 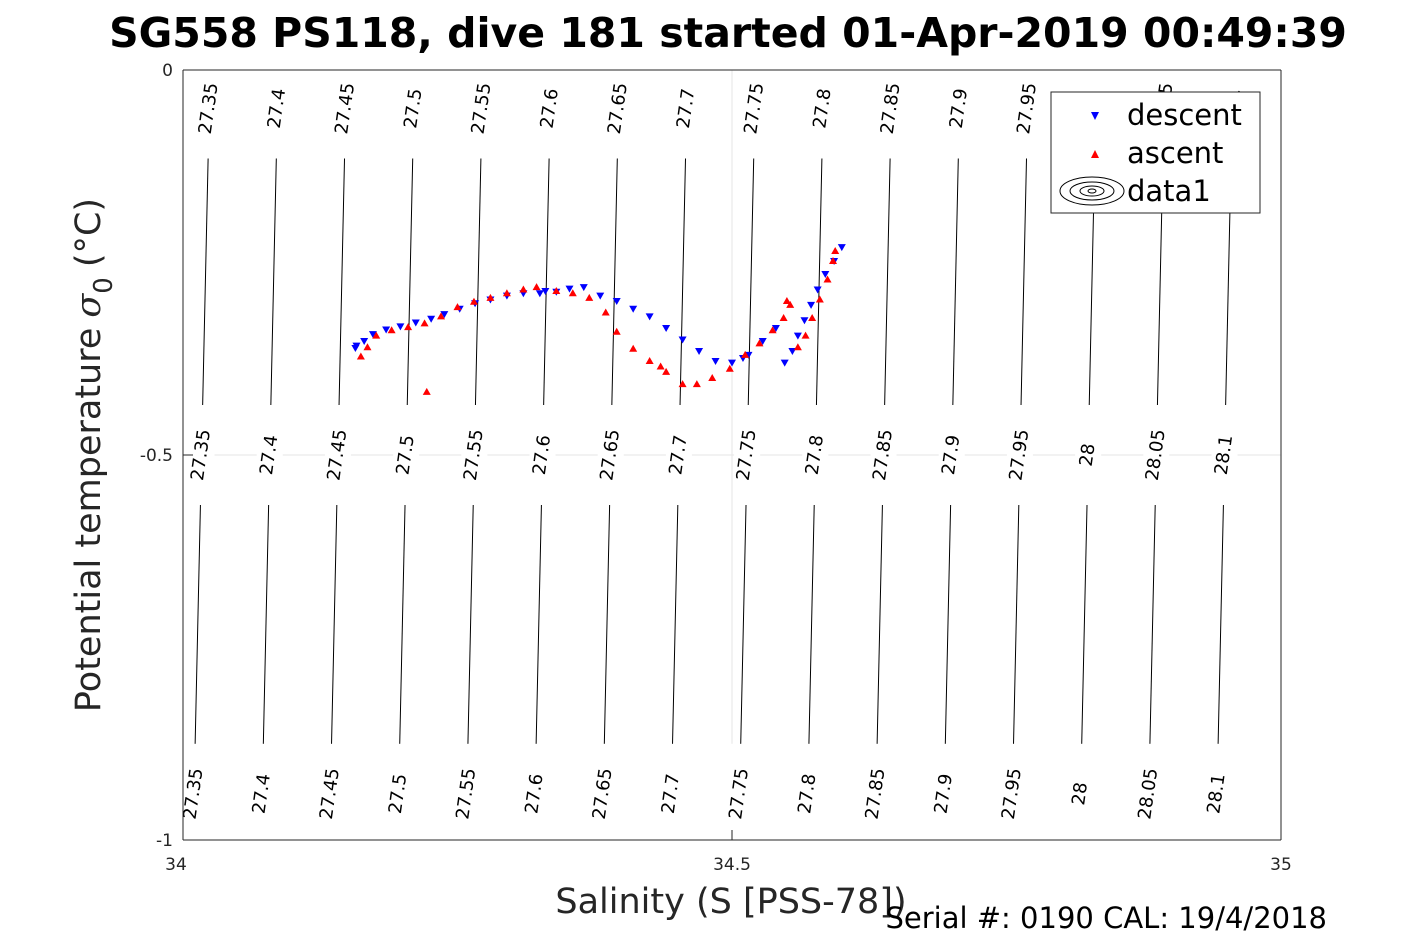 I want to click on y-axis-symbol: σ, so click(x=89, y=305).